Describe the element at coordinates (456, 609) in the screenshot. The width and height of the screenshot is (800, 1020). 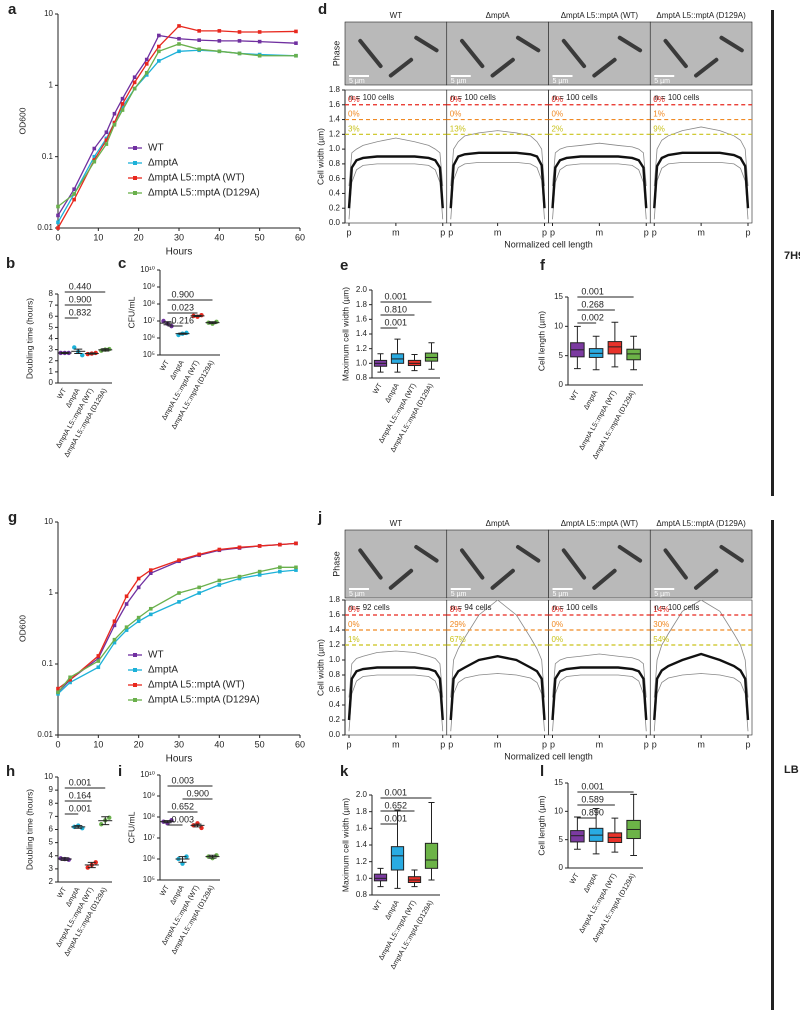
I see `percent-label: 8%` at that location.